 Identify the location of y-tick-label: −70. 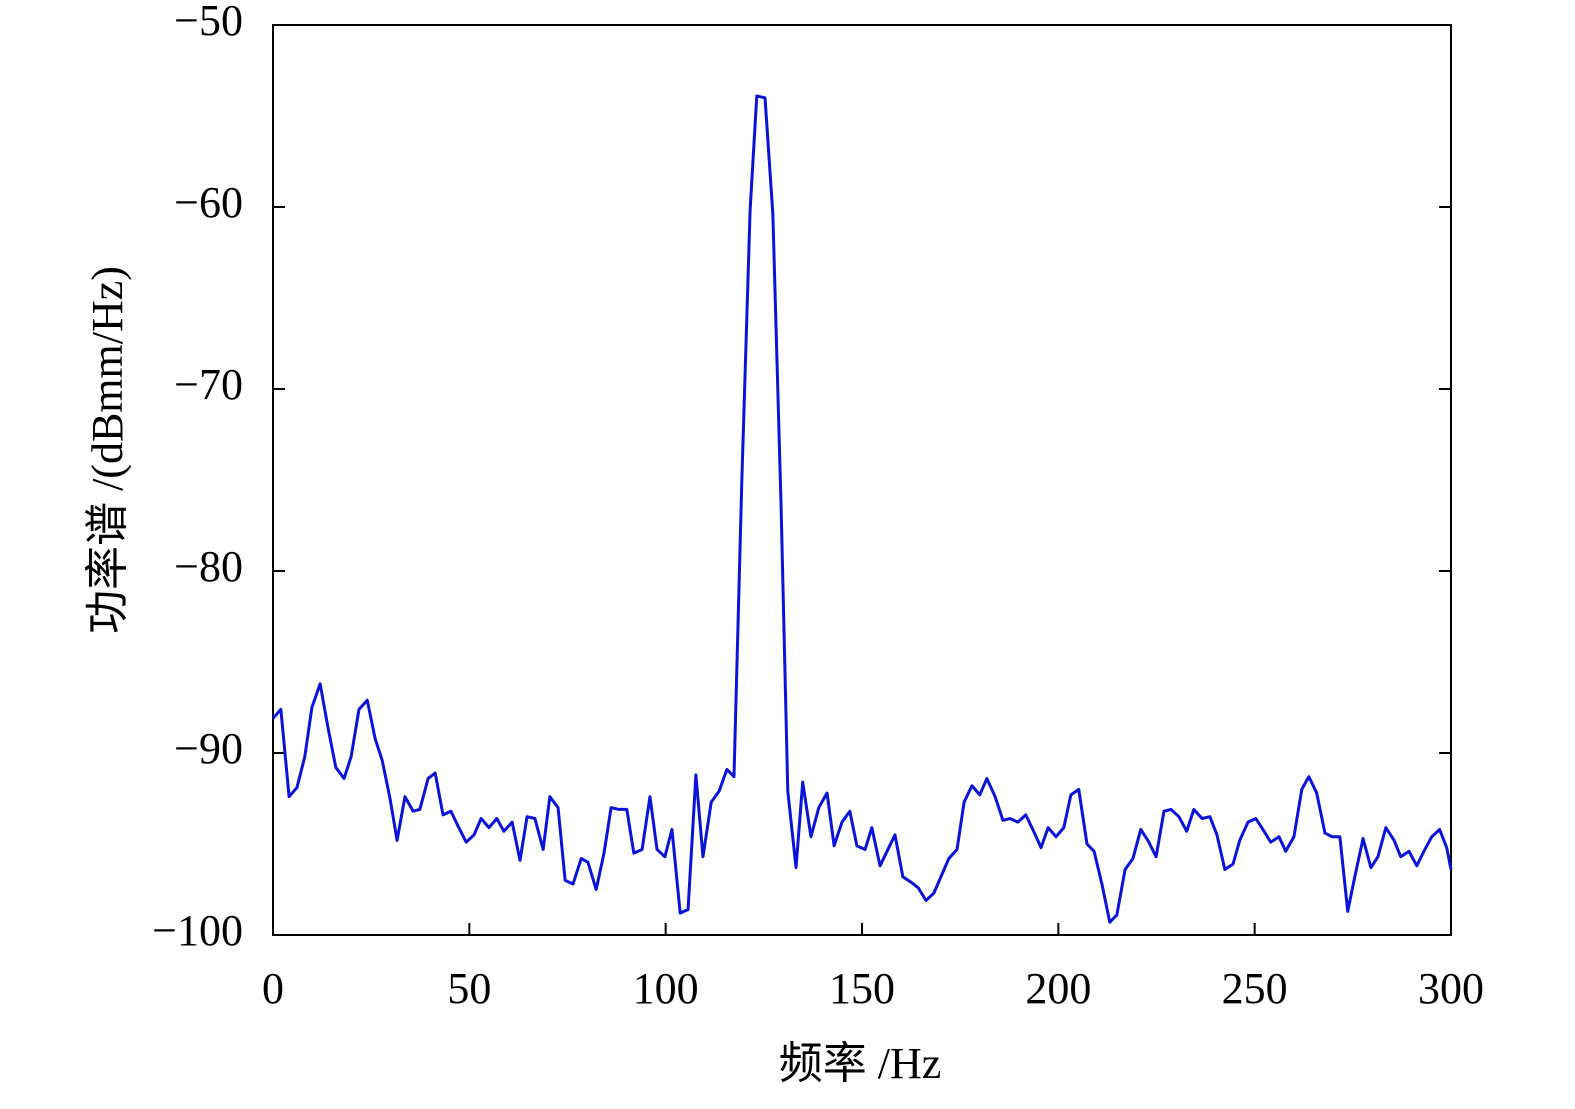
(208, 384).